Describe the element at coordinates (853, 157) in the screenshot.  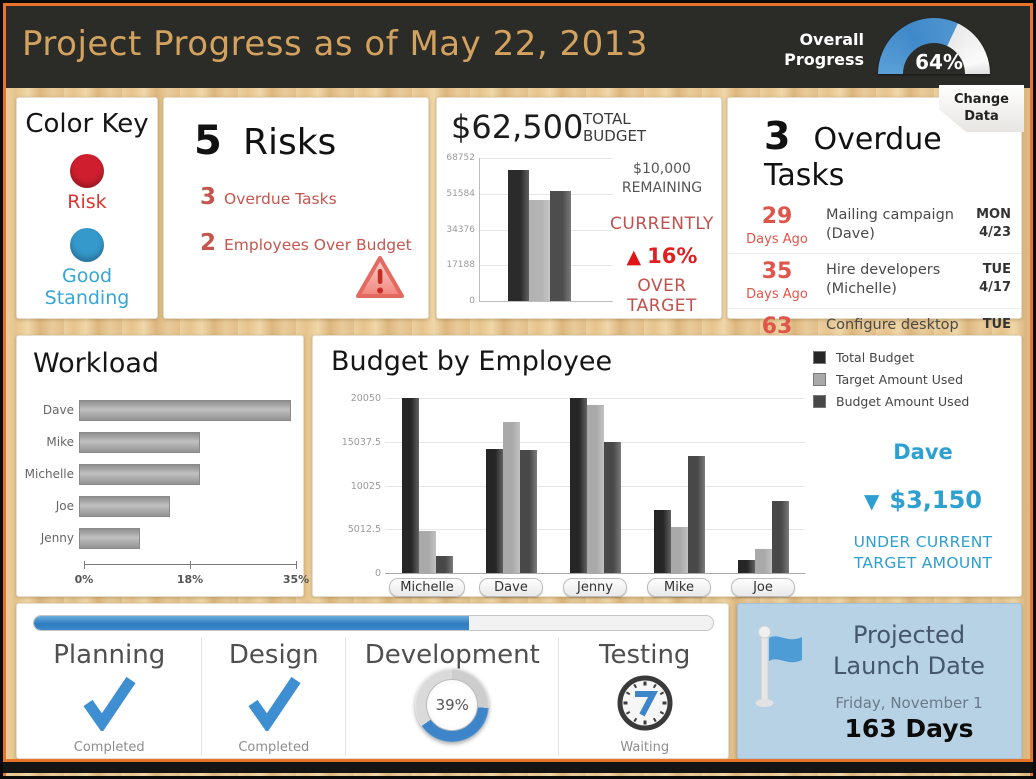
I see `overdue-title: Overdue Tasks` at that location.